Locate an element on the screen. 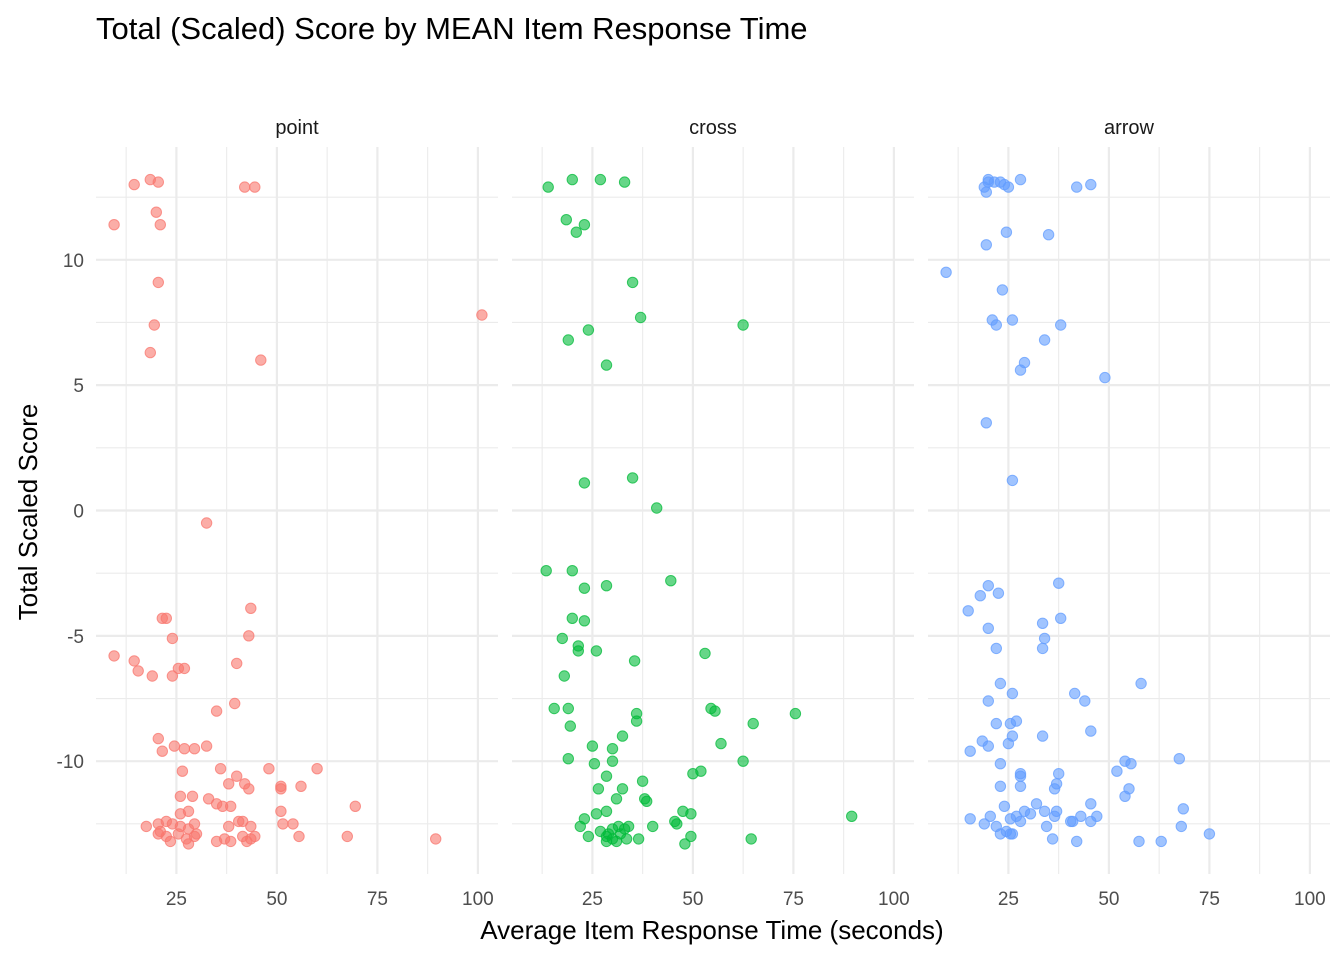 The width and height of the screenshot is (1344, 960). y-axis-ticks: -10 -5 0 5 10 is located at coordinates (70, 512).